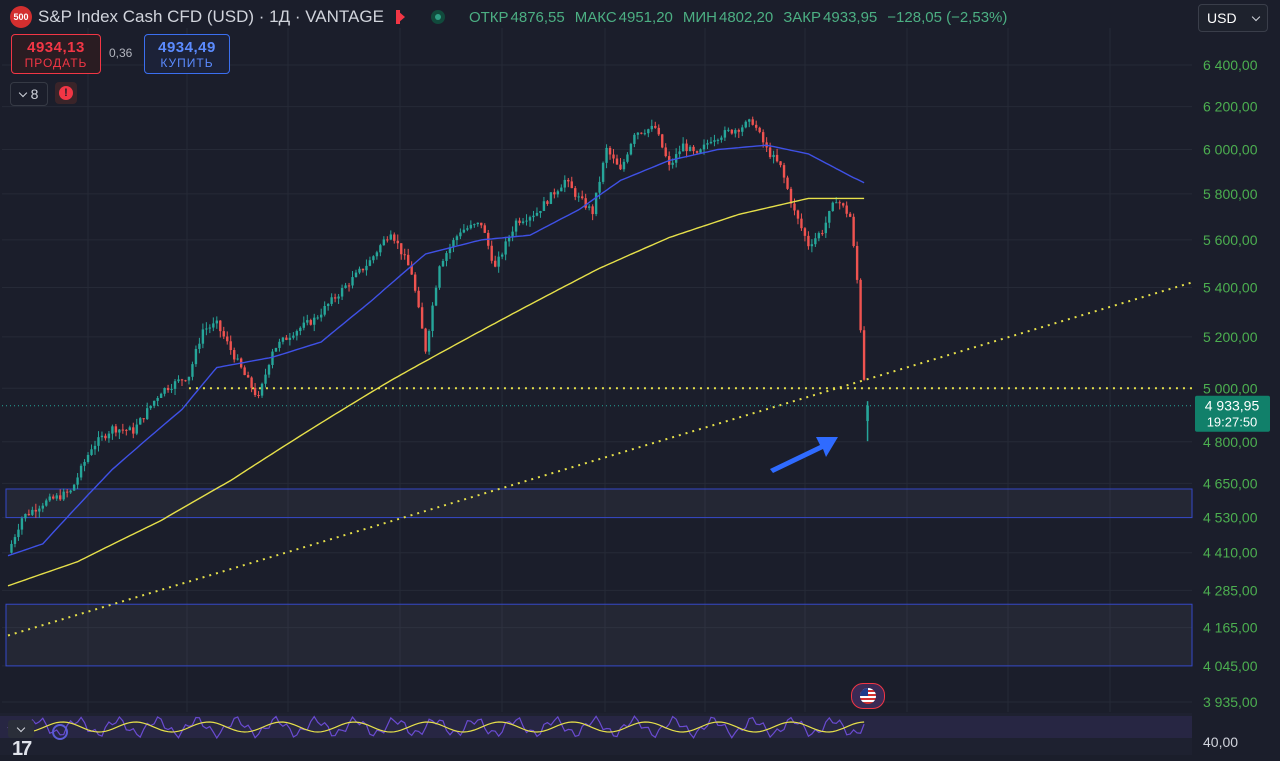 This screenshot has width=1280, height=761. I want to click on oscillator-settings-icon, so click(60, 732).